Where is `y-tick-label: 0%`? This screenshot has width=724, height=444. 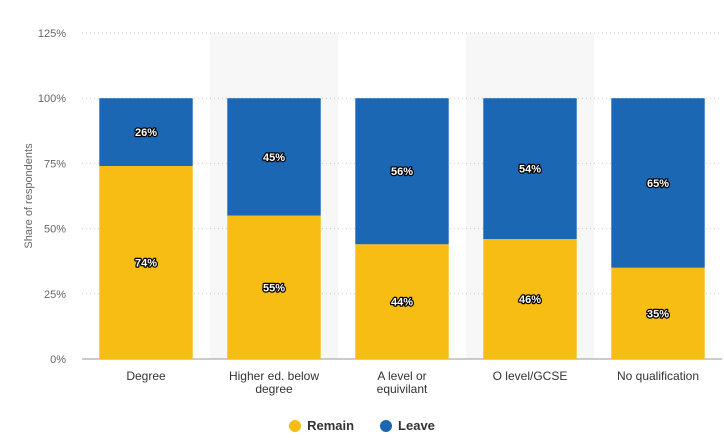
y-tick-label: 0% is located at coordinates (58, 360).